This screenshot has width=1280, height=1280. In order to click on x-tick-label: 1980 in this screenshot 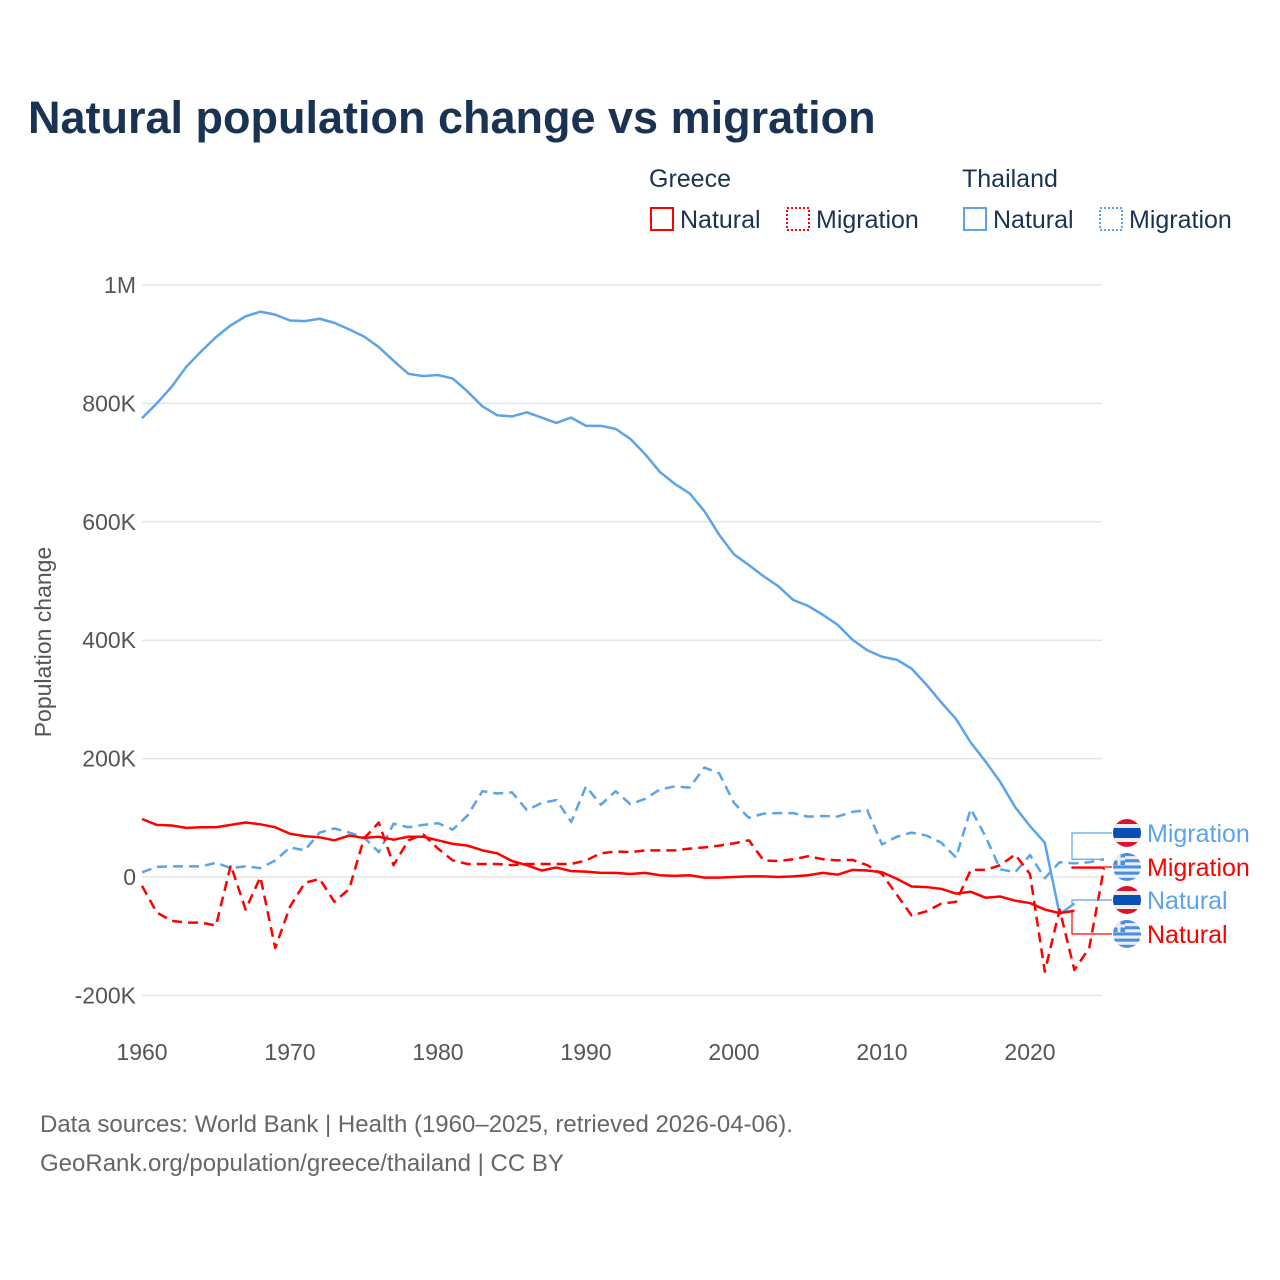, I will do `click(437, 1052)`.